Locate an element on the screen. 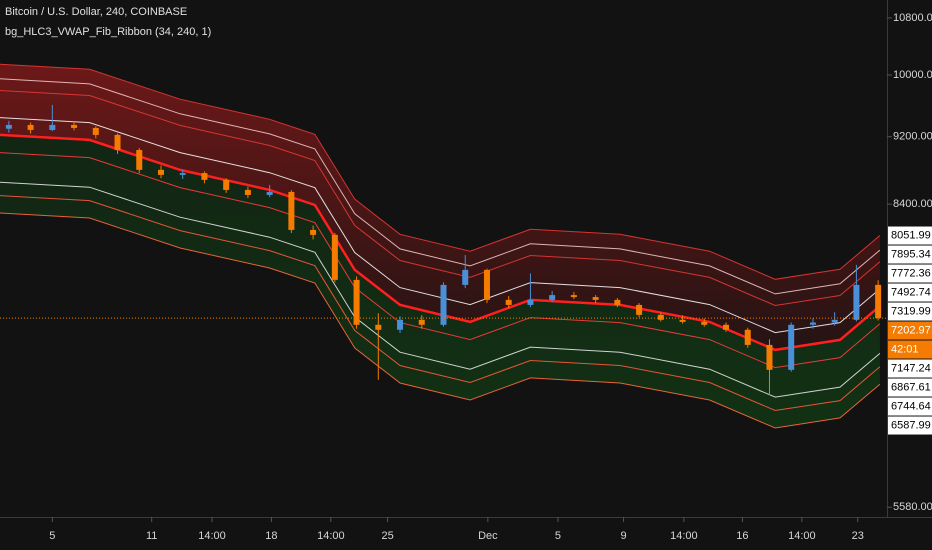 This screenshot has width=932, height=550. band-price-label: 7319.99 is located at coordinates (911, 311).